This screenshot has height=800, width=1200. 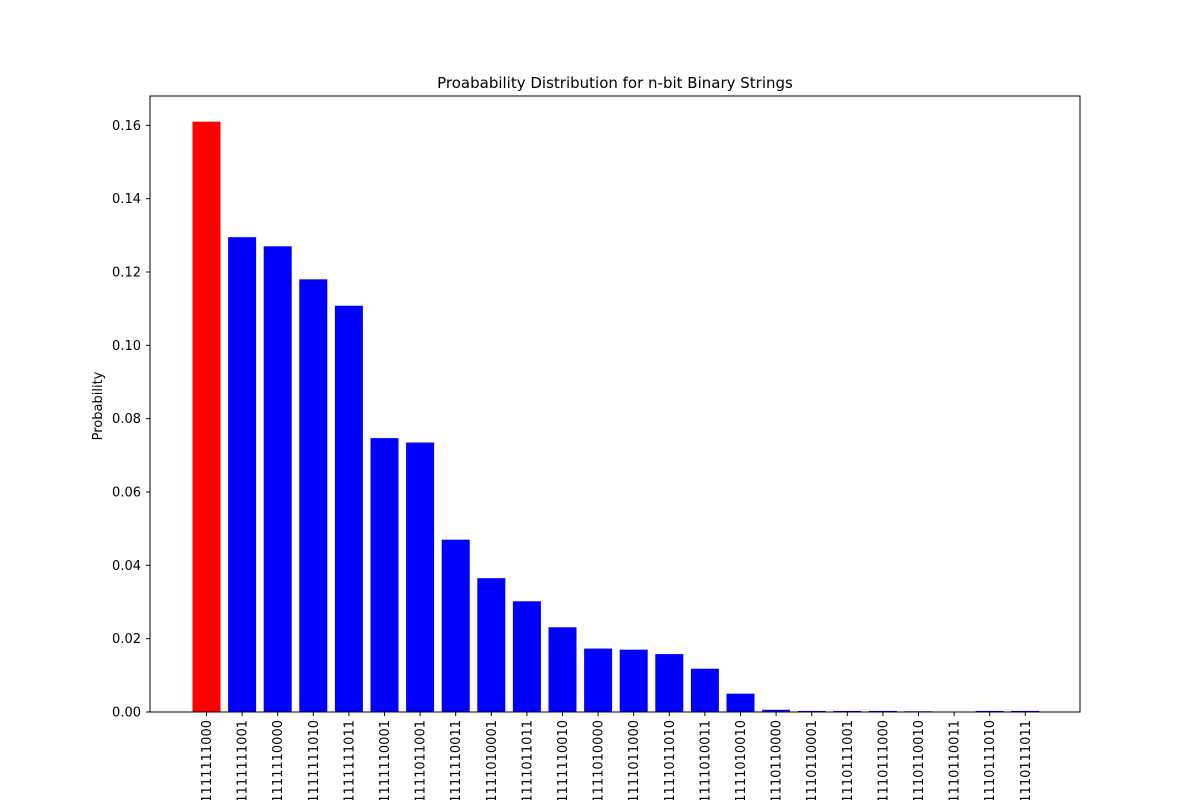 I want to click on x-tick-label: 1111010001, so click(x=492, y=760).